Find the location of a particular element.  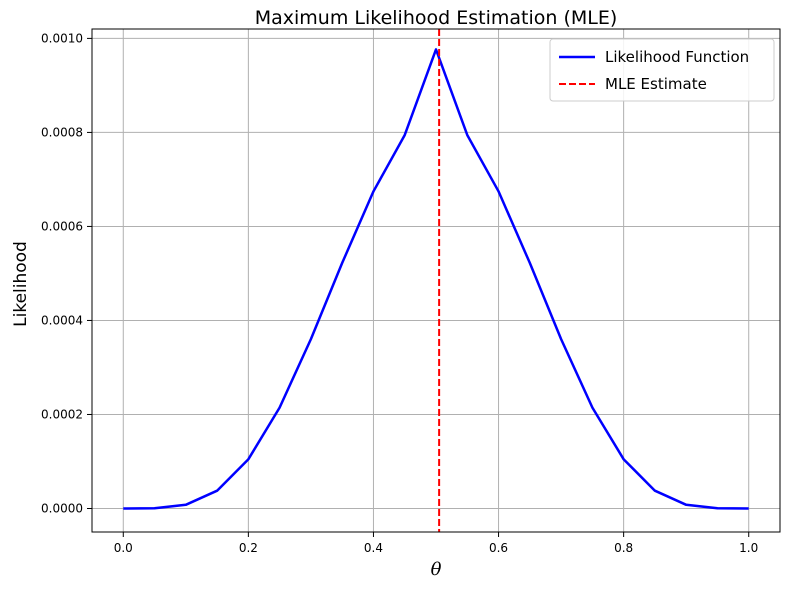

y-tick-label: 0.0004 is located at coordinates (62, 320).